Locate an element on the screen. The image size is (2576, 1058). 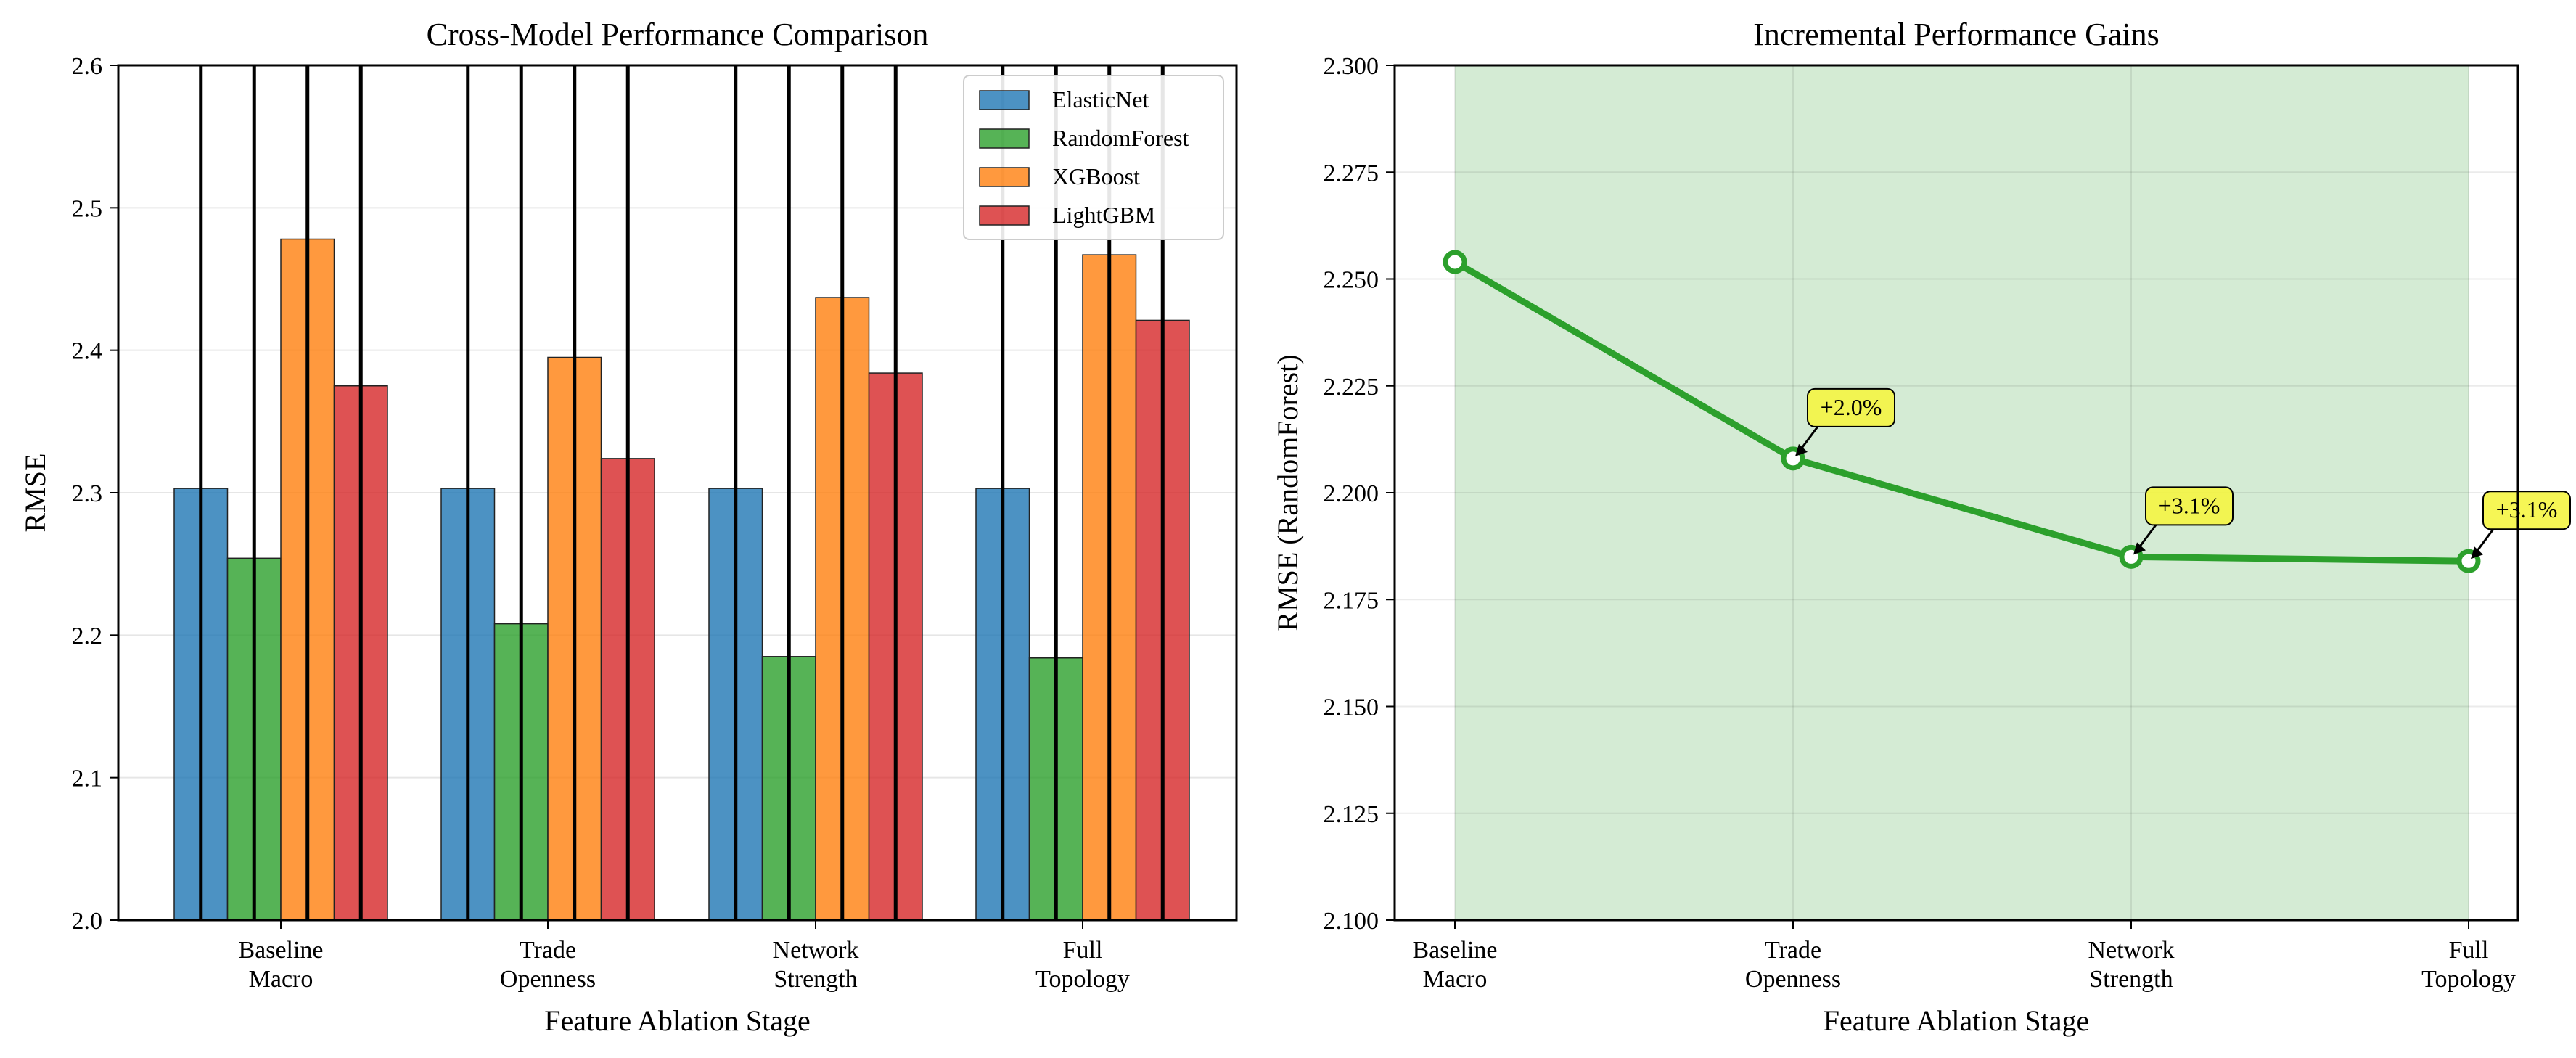
annotation-1: +2.0% is located at coordinates (1845, 422).